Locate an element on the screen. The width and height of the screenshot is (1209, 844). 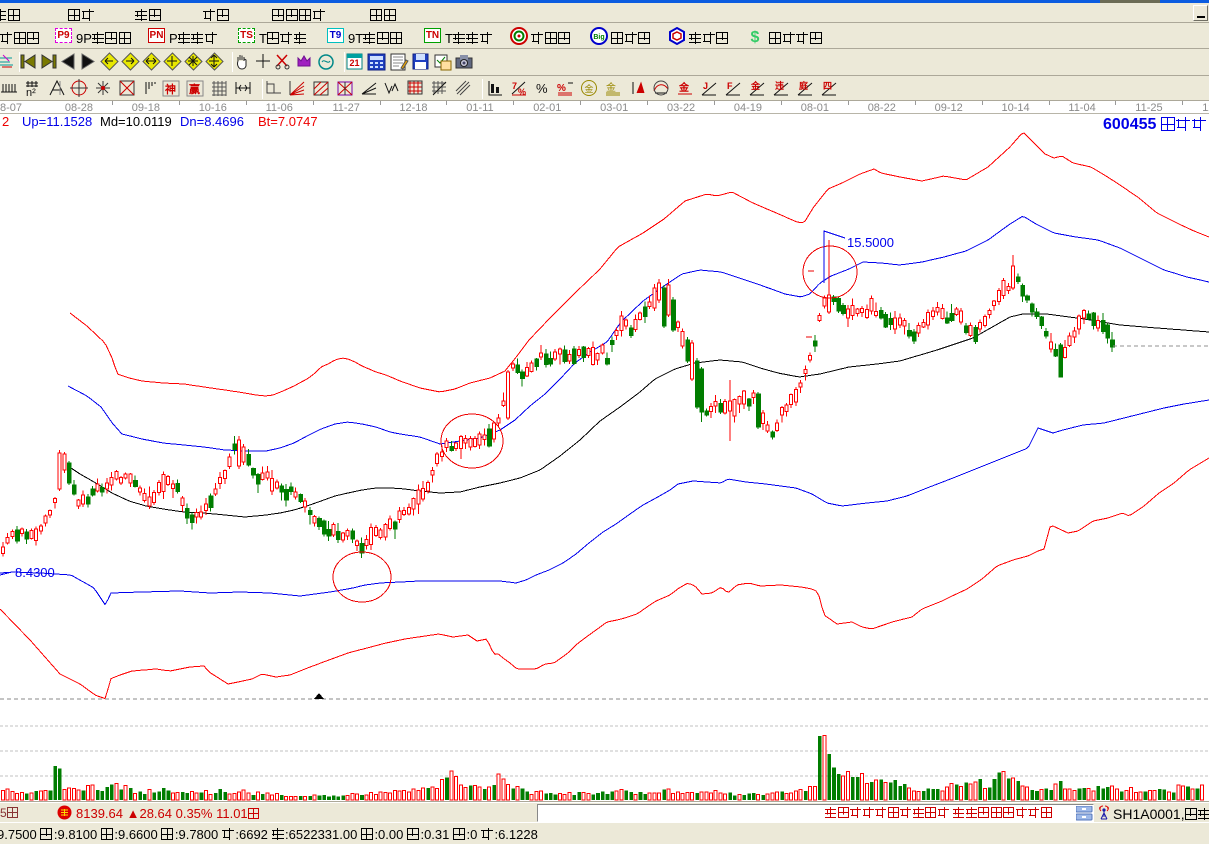
svg-text: 赢 is located at coordinates (194, 89).